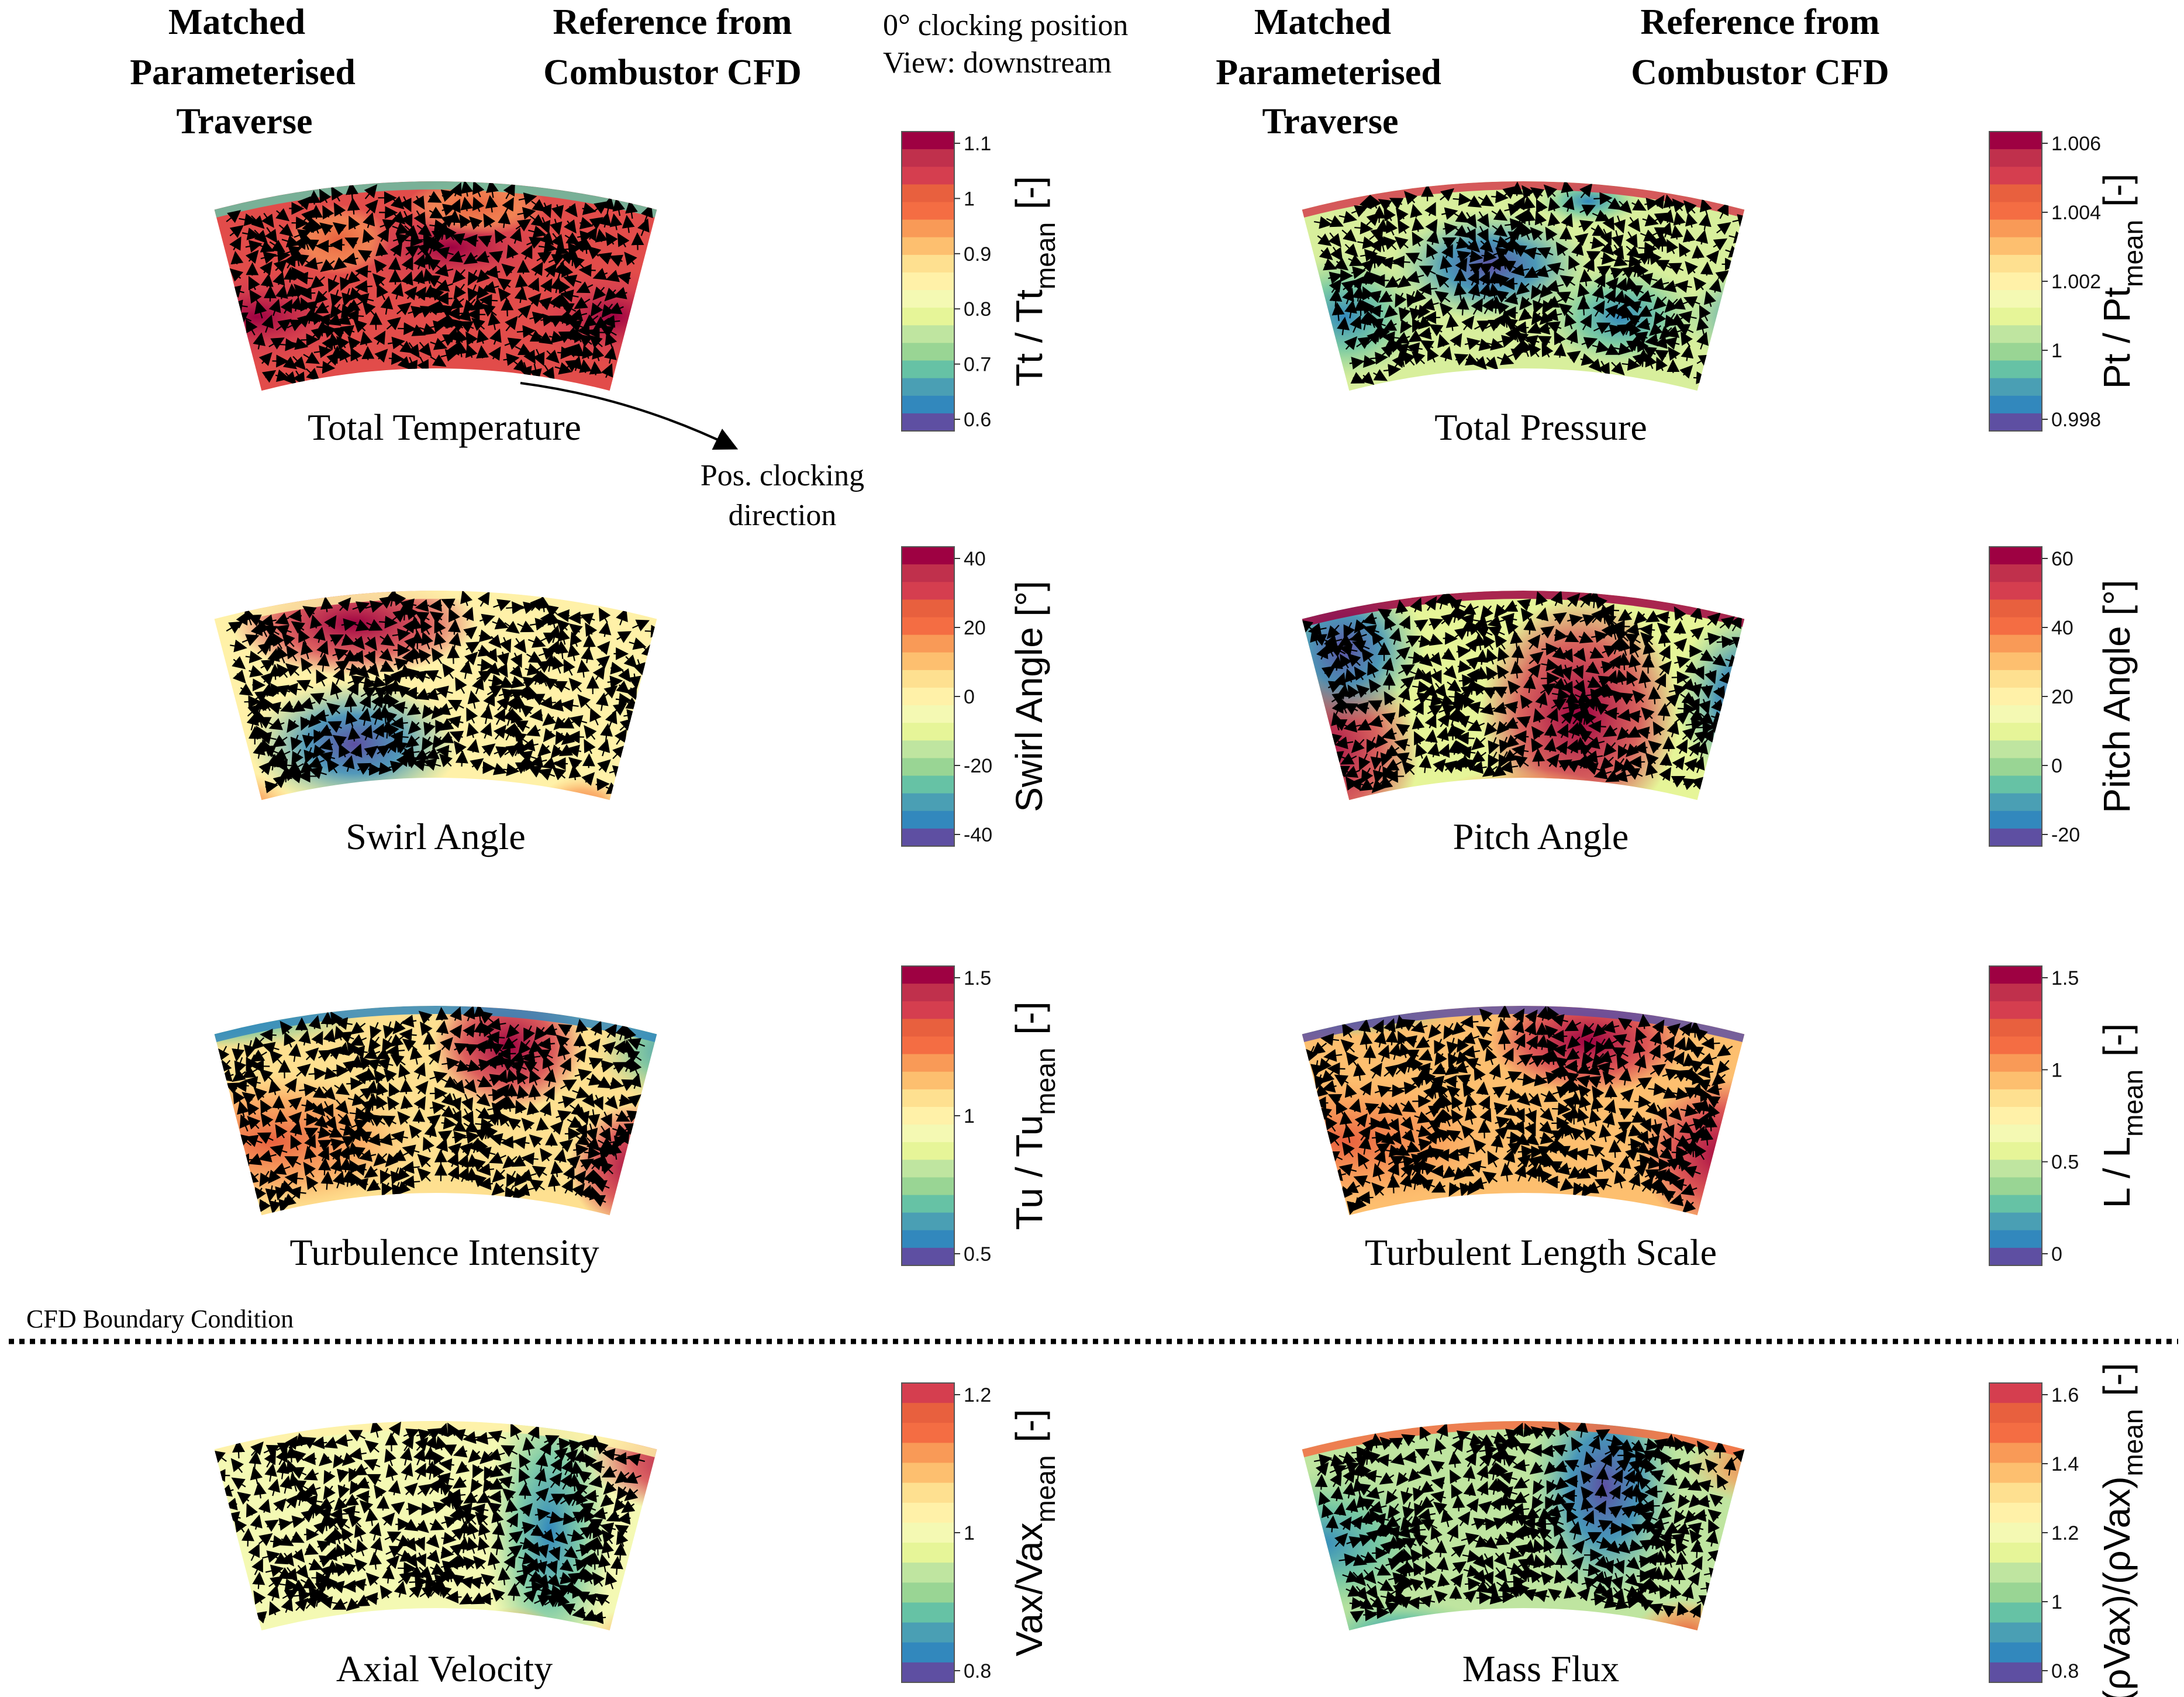  Describe the element at coordinates (969, 1533) in the screenshot. I see `vax-colorbar-tick: 1` at that location.